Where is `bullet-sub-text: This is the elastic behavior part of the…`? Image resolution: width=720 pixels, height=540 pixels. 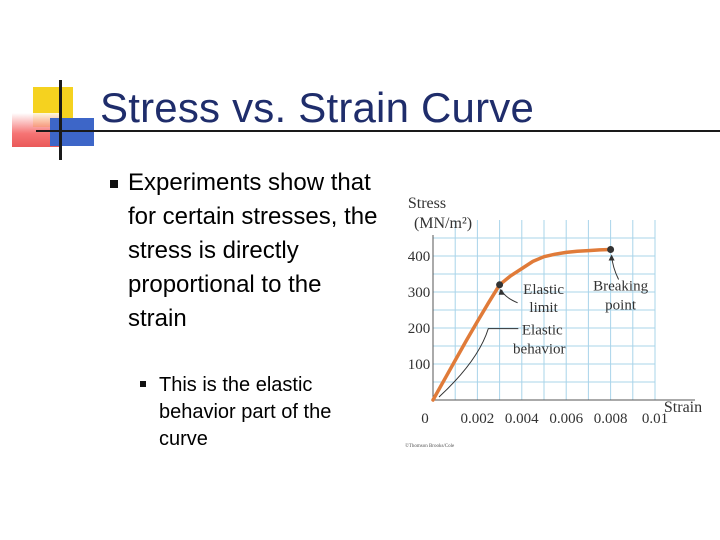
bullet-sub-text: This is the elastic behavior part of the… is located at coordinates (245, 412).